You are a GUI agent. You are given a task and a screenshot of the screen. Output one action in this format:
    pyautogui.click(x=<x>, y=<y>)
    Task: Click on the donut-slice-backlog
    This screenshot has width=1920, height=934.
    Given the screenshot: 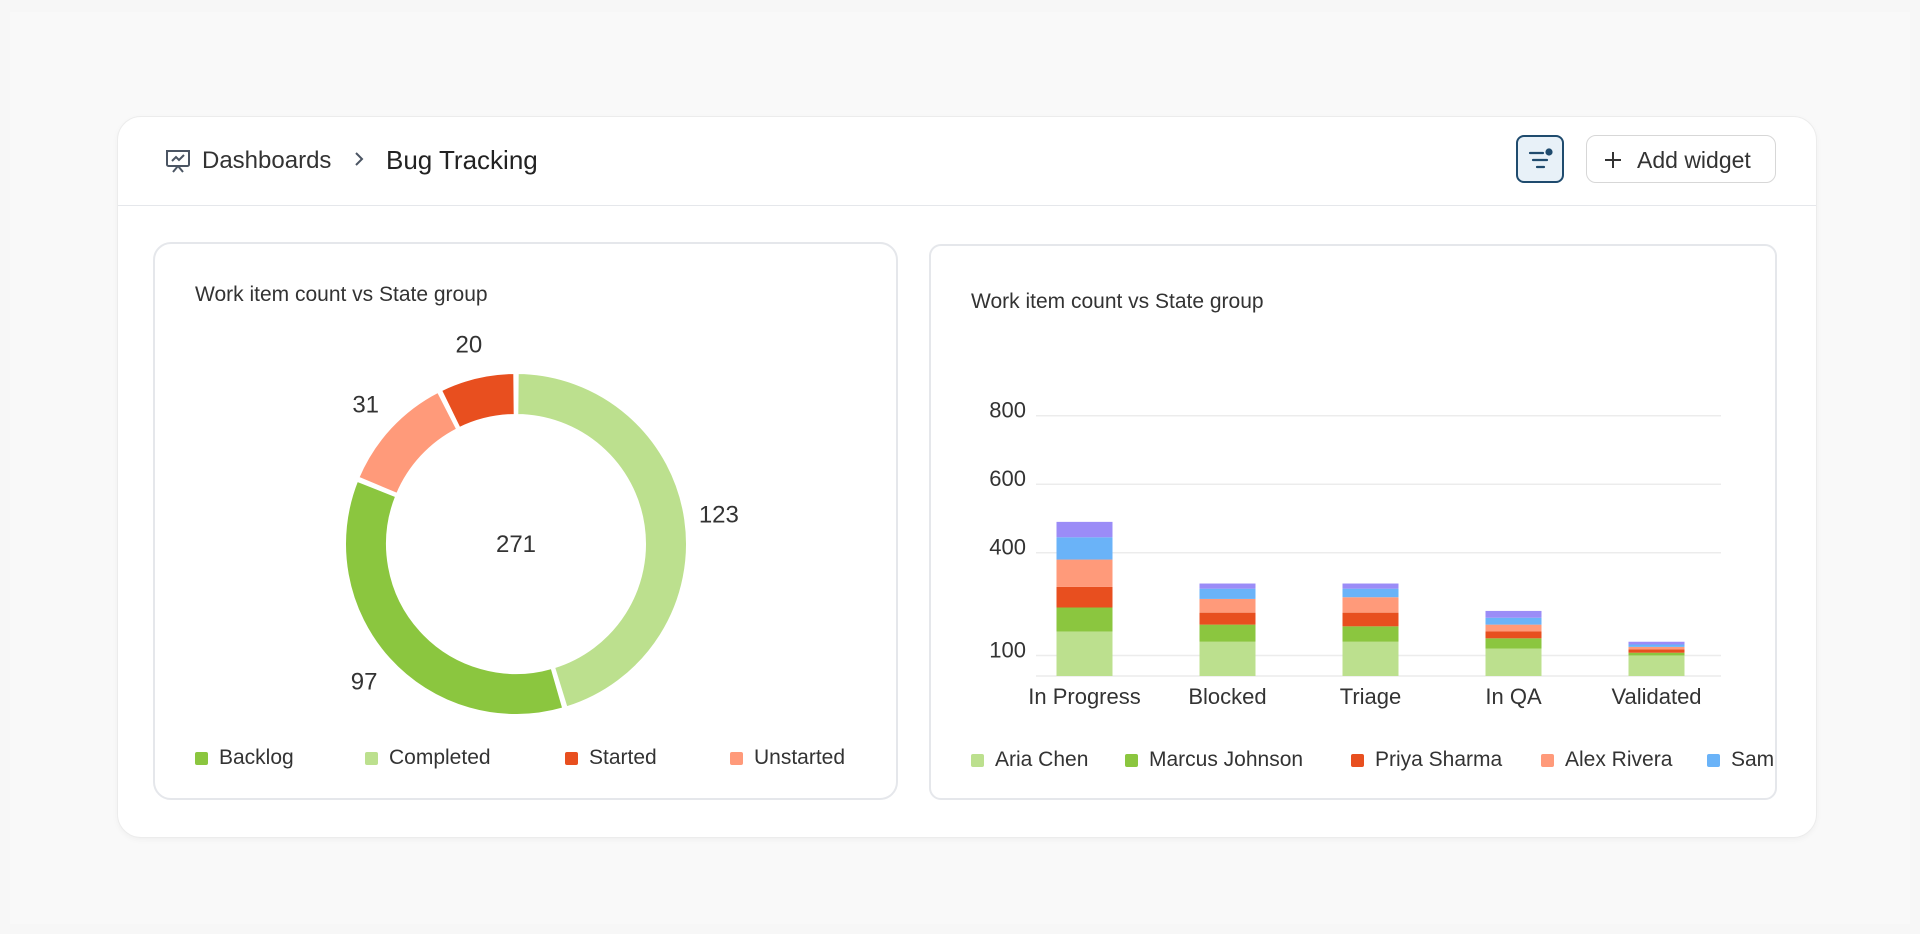 What is the action you would take?
    pyautogui.click(x=454, y=597)
    